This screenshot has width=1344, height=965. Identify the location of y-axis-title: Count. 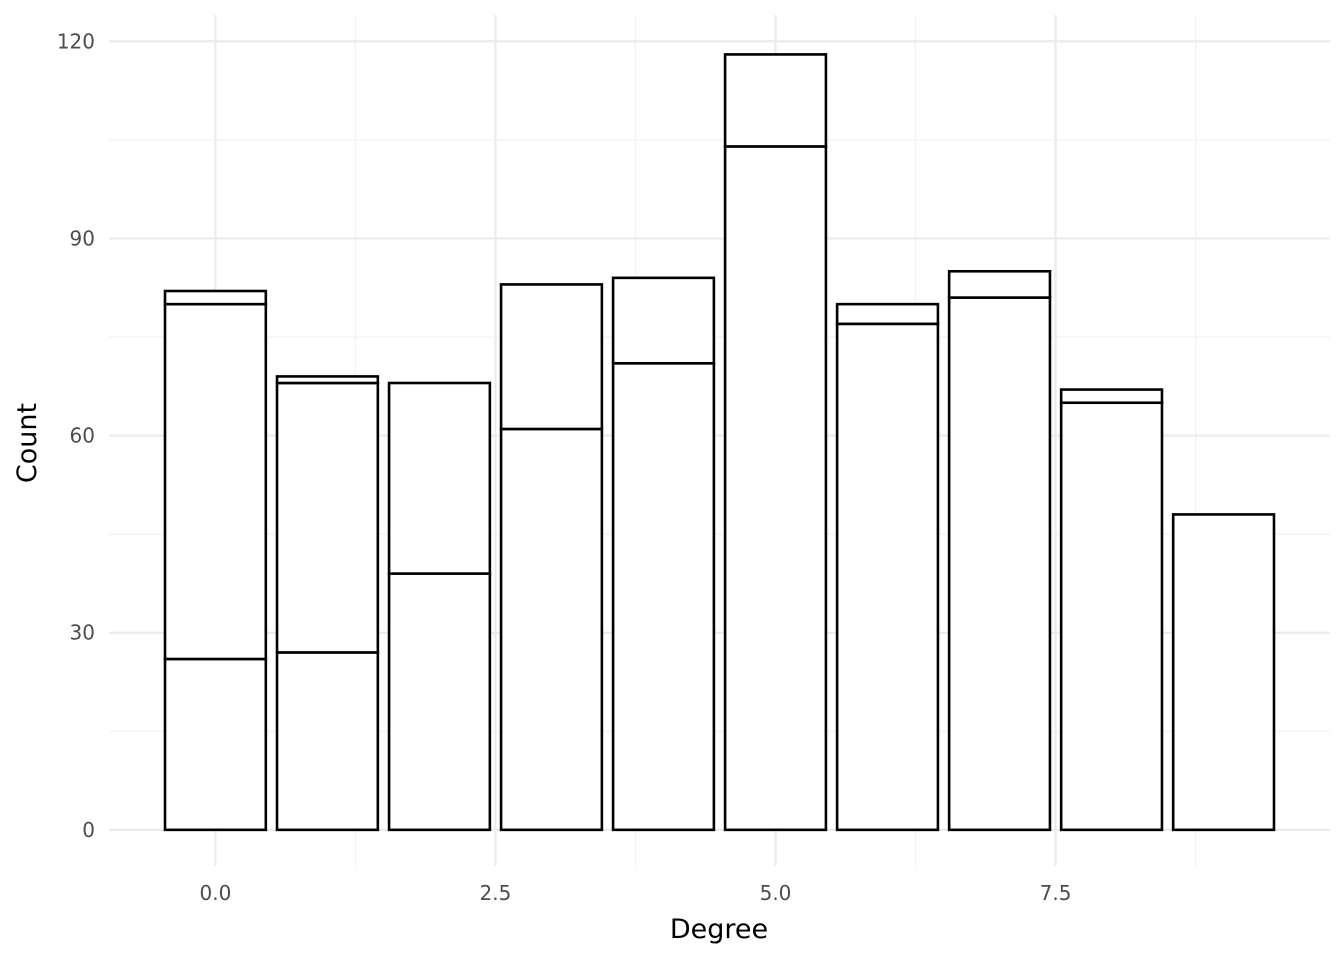
(27, 443).